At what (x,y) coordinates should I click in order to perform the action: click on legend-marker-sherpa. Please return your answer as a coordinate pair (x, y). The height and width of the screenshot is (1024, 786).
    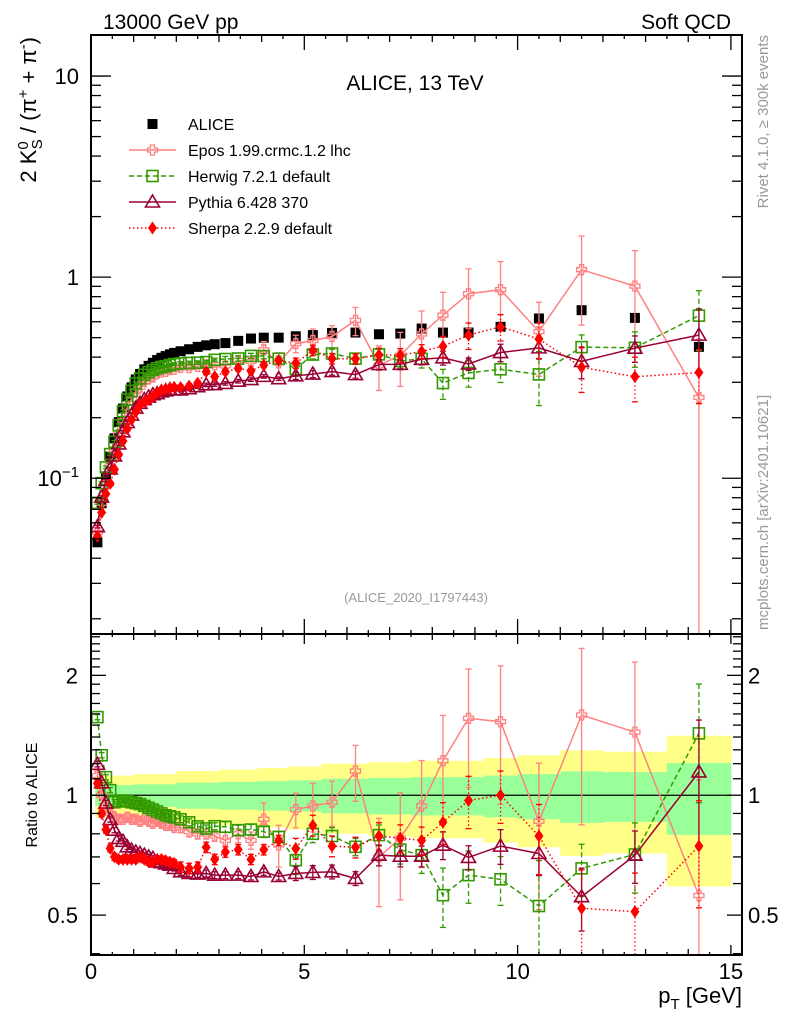
    Looking at the image, I should click on (152, 228).